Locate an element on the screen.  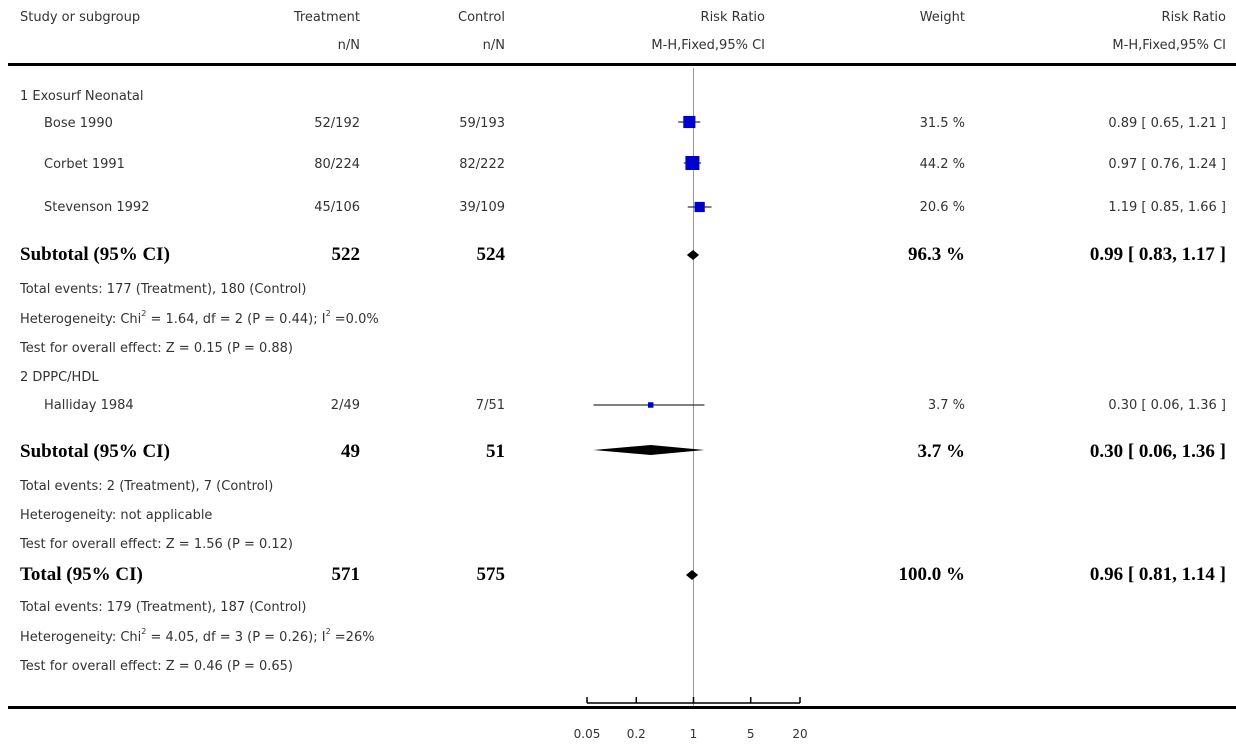
subtotal-control: 524 is located at coordinates (491, 254).